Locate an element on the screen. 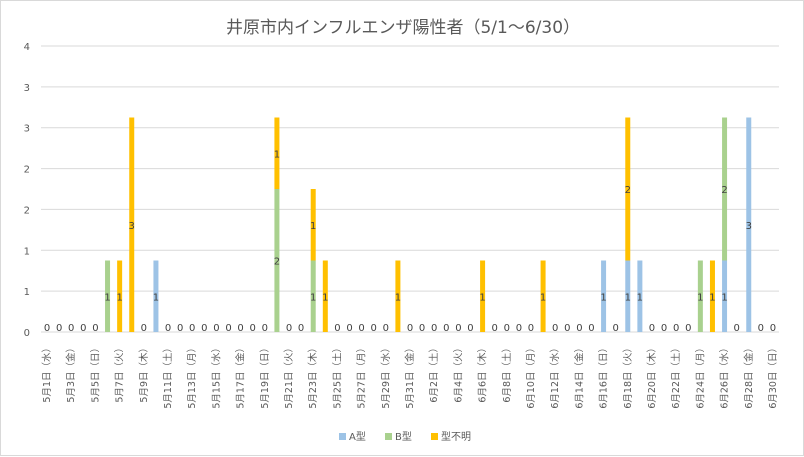 Image resolution: width=804 pixels, height=457 pixels. x-tick-label: 6月26日（水） is located at coordinates (725, 376).